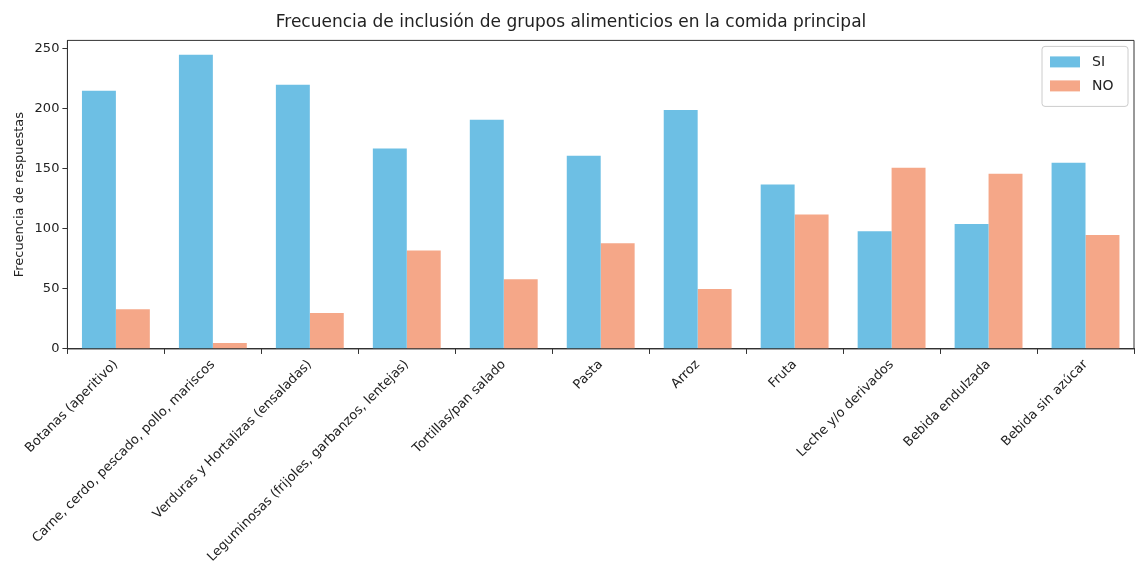 This screenshot has width=1144, height=574. Describe the element at coordinates (47, 108) in the screenshot. I see `y-tick-label: 200` at that location.